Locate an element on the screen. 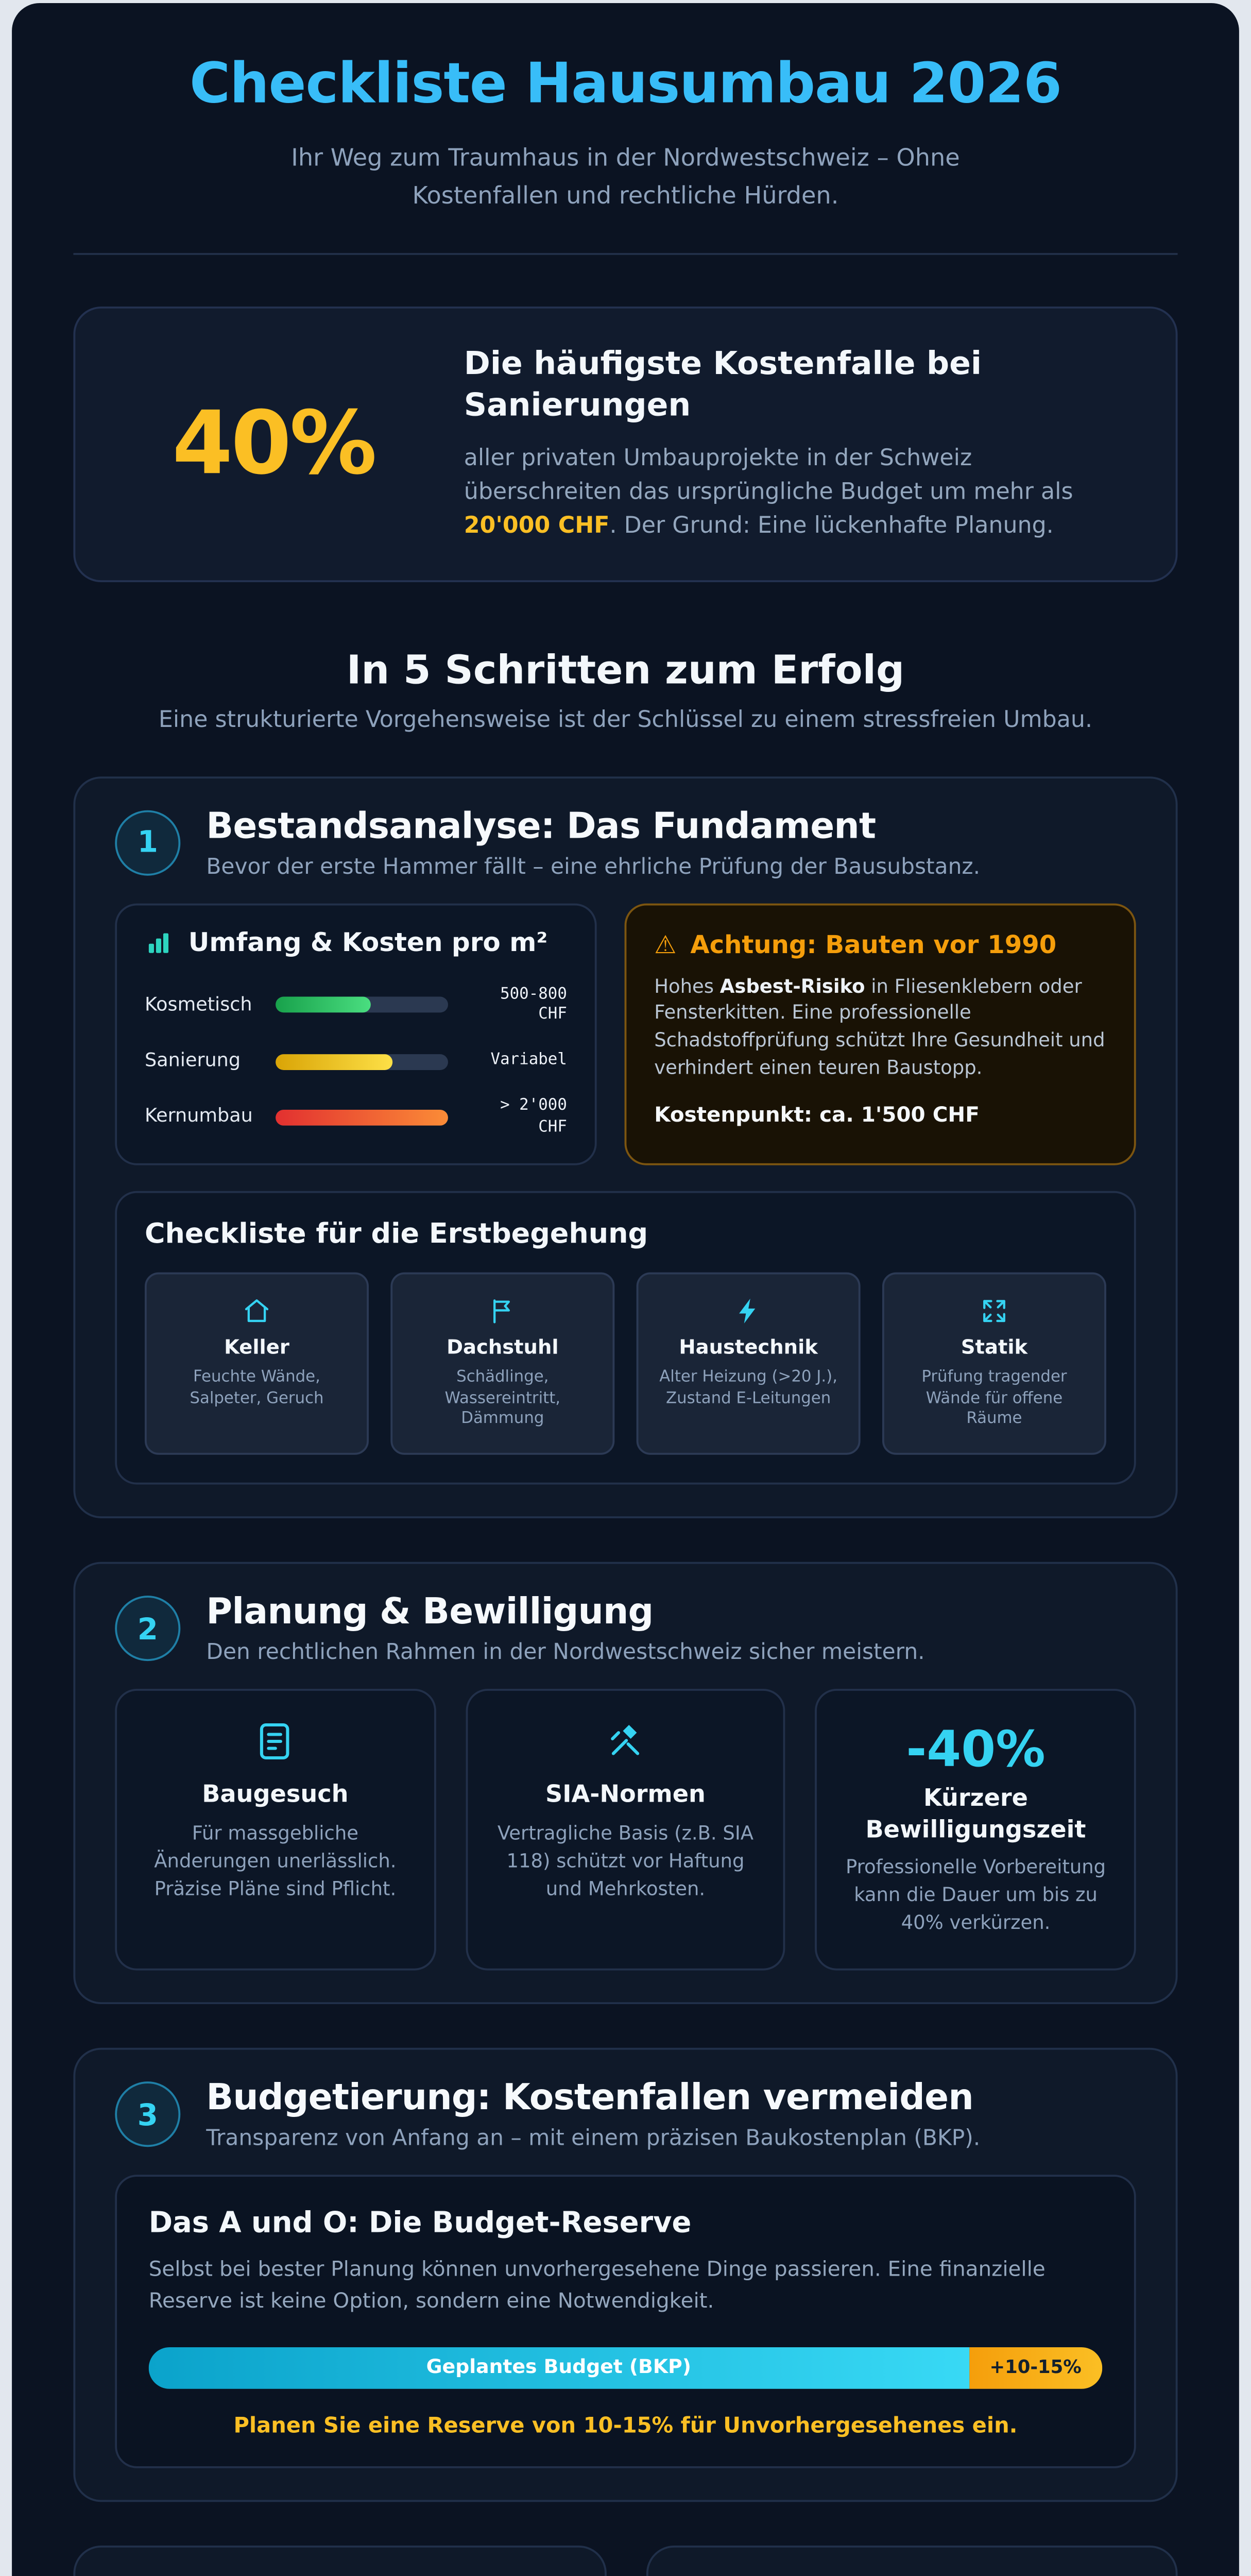 The image size is (1251, 2576). stat-value: 40% is located at coordinates (274, 444).